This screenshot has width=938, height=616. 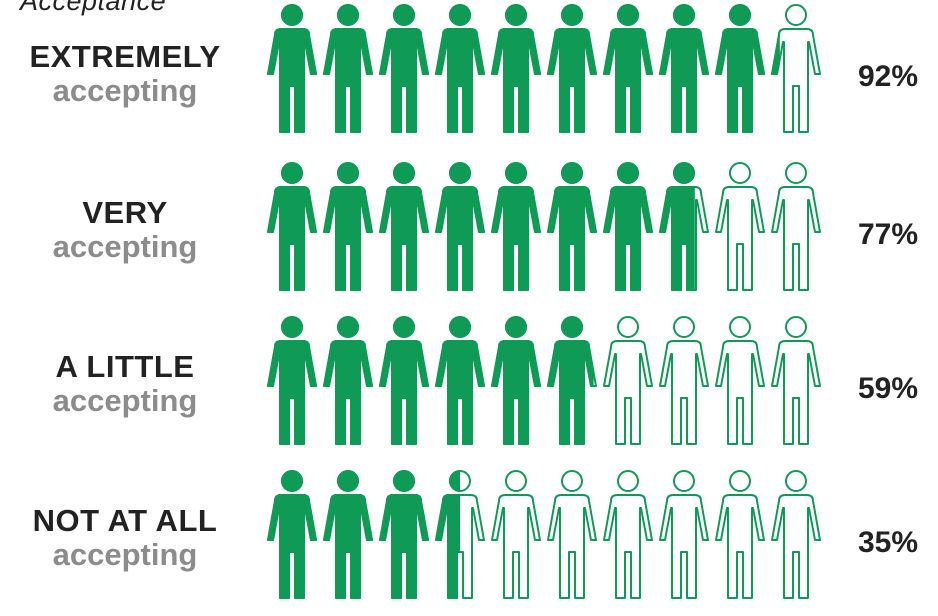 I want to click on row-label-degree: A LITTLE, so click(x=125, y=366).